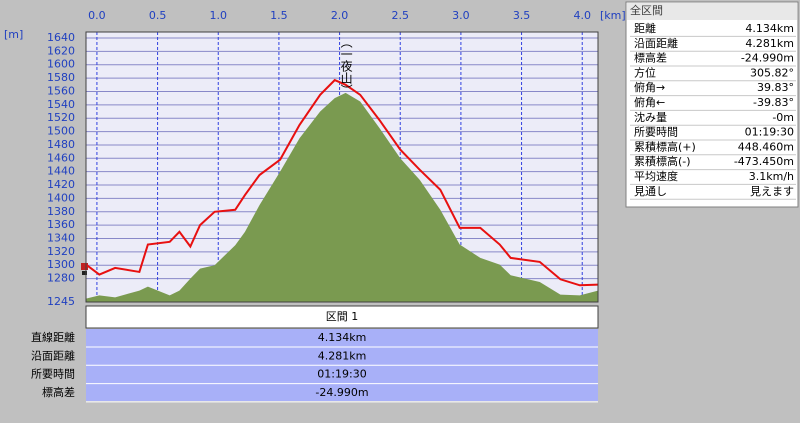 Image resolution: width=800 pixels, height=423 pixels. I want to click on summary-label: 沈み量, so click(650, 117).